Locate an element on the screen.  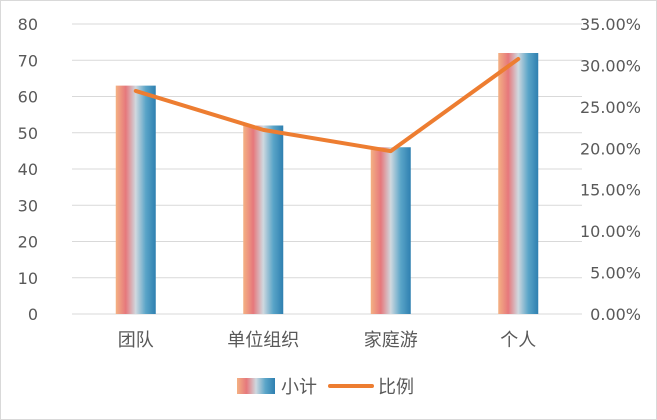
left-tick-label: 40 is located at coordinates (28, 169).